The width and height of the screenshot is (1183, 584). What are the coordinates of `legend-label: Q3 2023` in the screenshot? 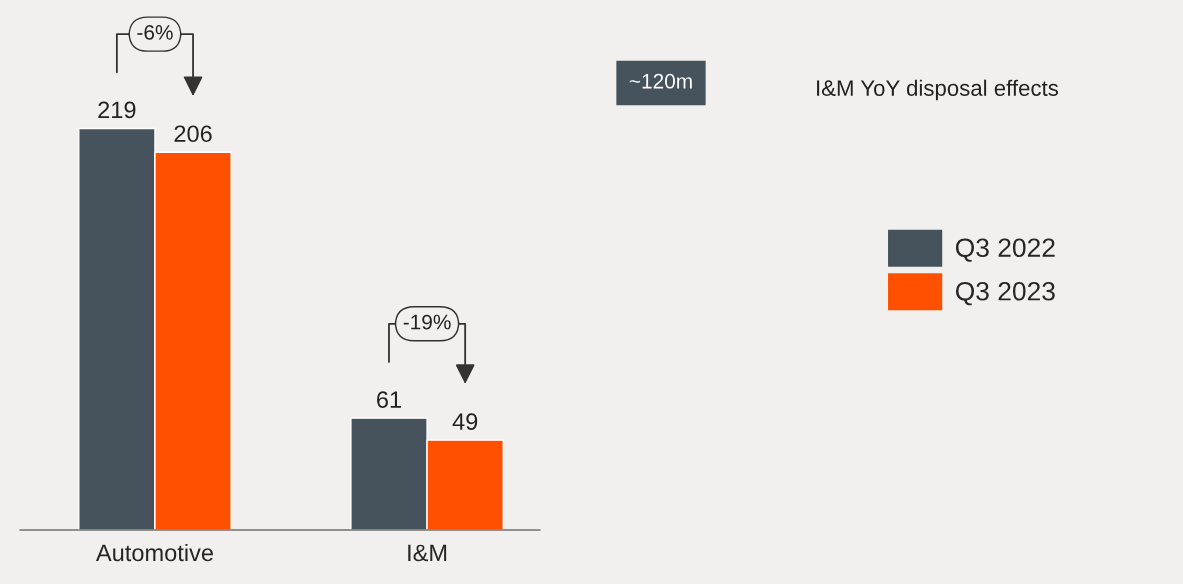 It's located at (1005, 293).